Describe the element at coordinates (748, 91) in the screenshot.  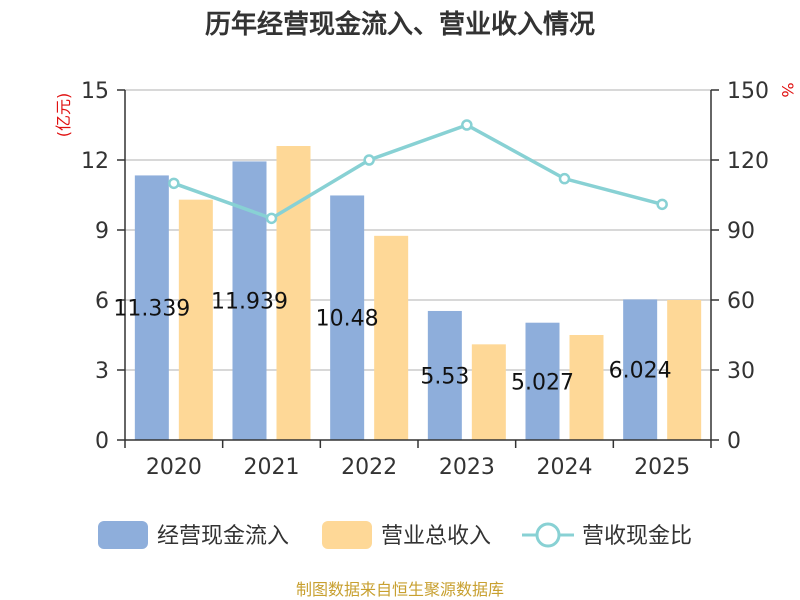
I see `right-tick-label: 150` at that location.